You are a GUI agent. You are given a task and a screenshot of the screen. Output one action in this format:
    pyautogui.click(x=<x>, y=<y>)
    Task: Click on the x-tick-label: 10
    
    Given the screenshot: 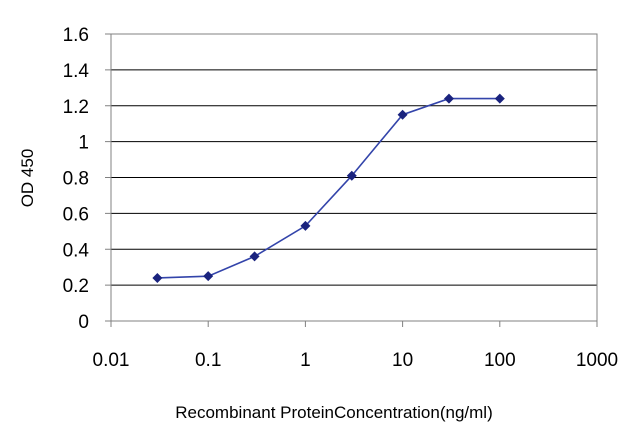 What is the action you would take?
    pyautogui.click(x=402, y=360)
    